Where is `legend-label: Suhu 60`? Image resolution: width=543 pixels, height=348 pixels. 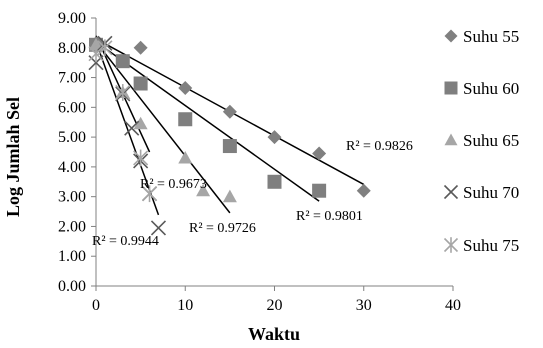
legend-label: Suhu 60 is located at coordinates (491, 88).